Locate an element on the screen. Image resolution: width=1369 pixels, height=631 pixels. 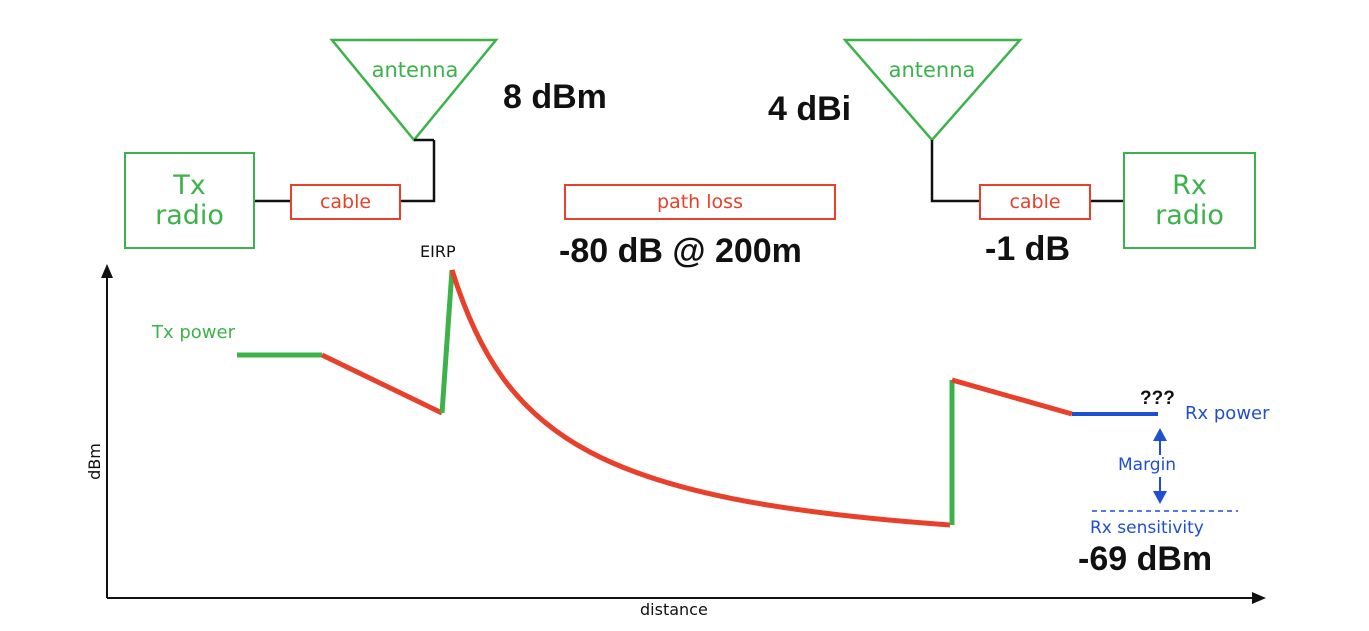
rx-power-label: Rx power is located at coordinates (1227, 413).